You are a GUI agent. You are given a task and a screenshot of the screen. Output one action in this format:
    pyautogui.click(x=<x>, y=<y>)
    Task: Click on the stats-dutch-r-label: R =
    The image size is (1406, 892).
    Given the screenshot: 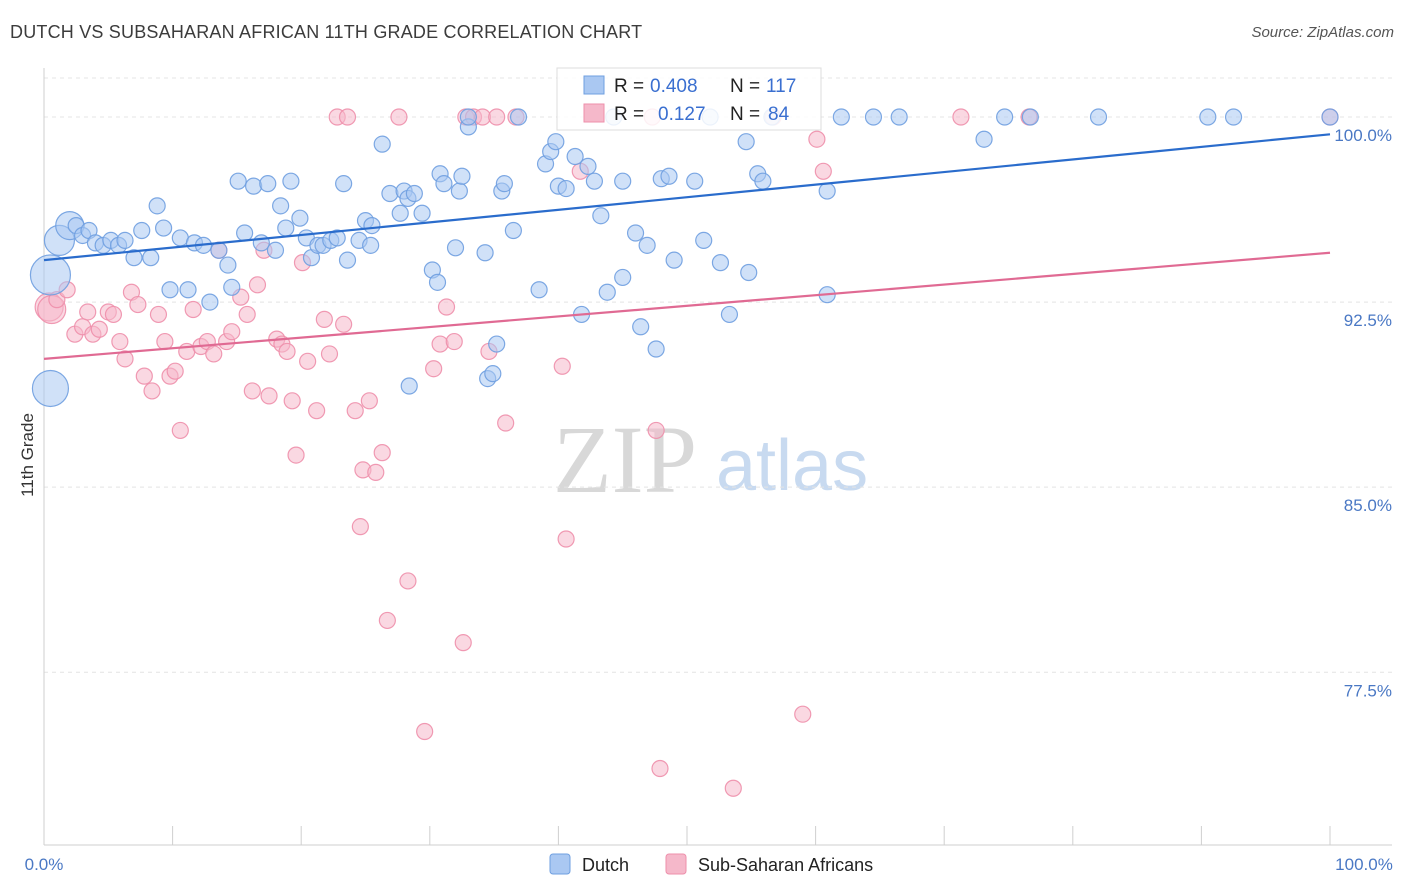 What is the action you would take?
    pyautogui.click(x=629, y=86)
    